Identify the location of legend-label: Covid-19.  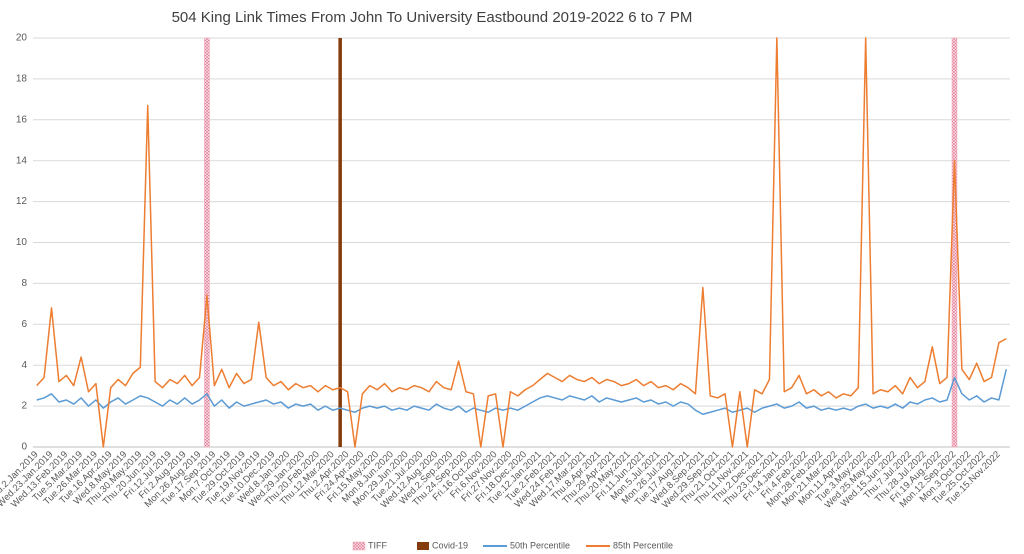
(450, 545).